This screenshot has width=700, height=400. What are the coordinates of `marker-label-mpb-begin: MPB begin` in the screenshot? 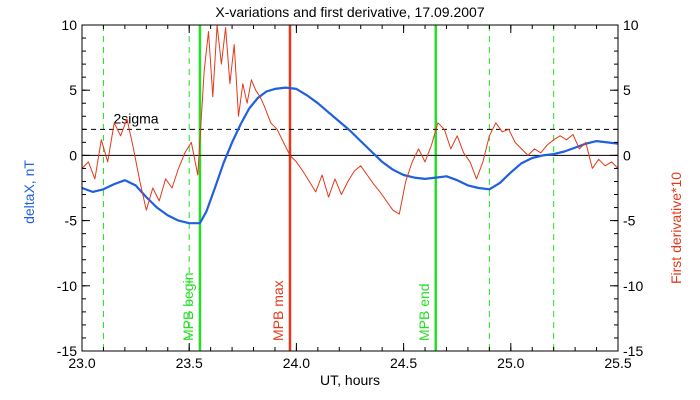 It's located at (188, 307).